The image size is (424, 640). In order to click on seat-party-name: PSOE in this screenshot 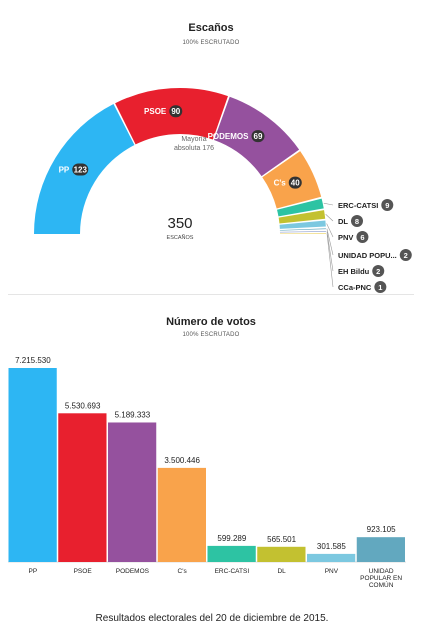, I will do `click(155, 111)`.